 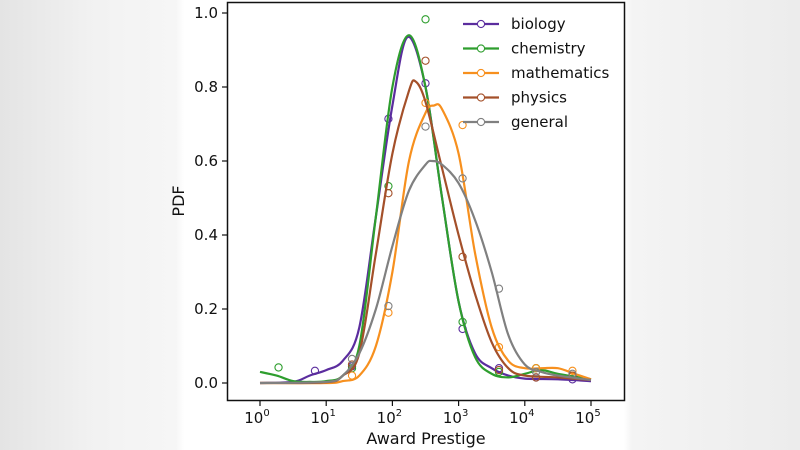 What do you see at coordinates (206, 235) in the screenshot?
I see `y-tick-label: 0.4` at bounding box center [206, 235].